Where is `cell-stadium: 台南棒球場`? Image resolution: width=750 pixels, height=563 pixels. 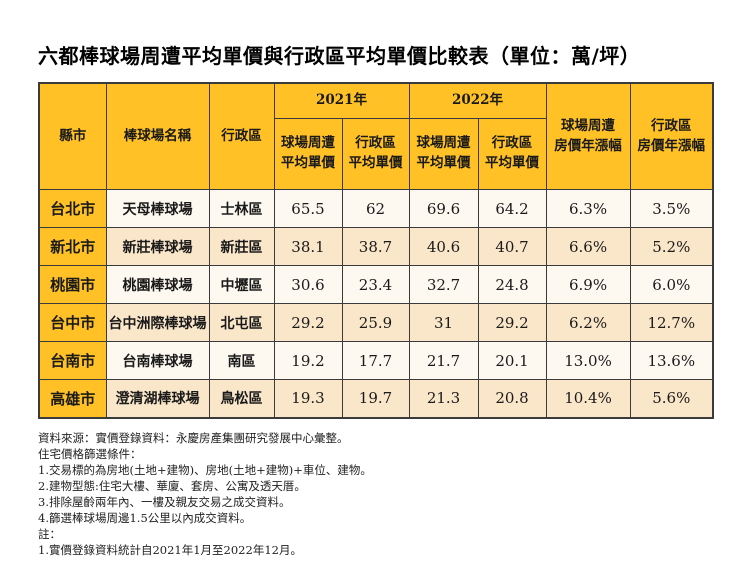 cell-stadium: 台南棒球場 is located at coordinates (157, 360).